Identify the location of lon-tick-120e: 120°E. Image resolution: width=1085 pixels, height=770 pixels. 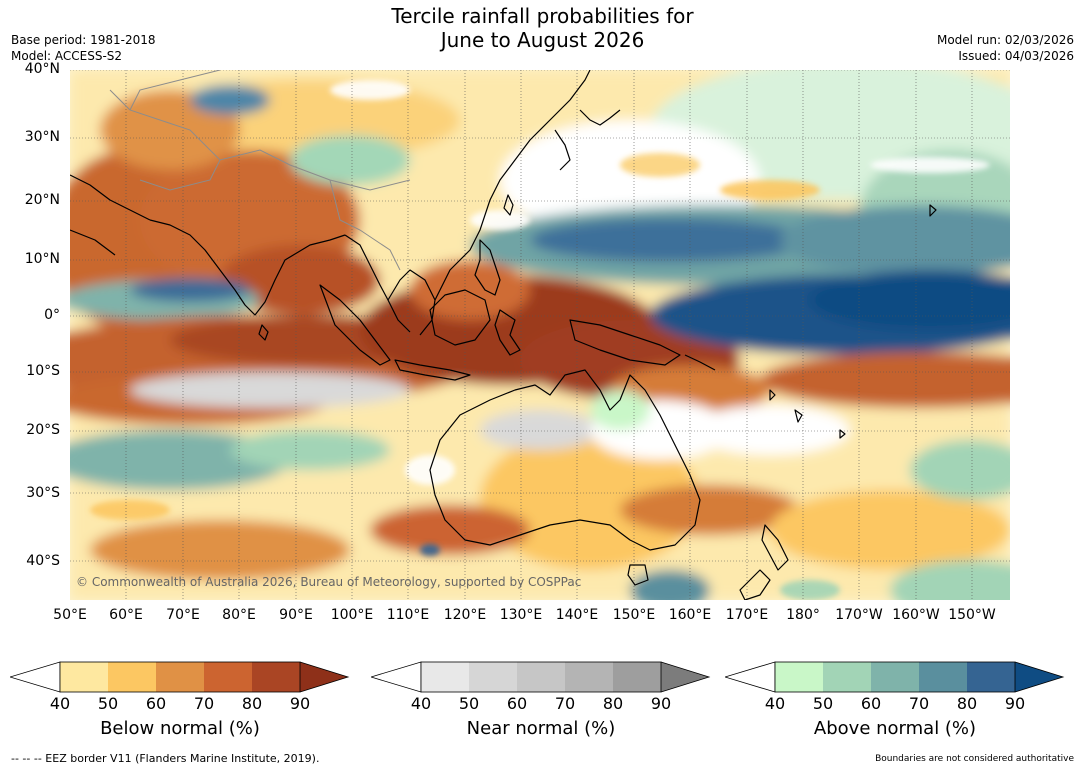
(465, 615).